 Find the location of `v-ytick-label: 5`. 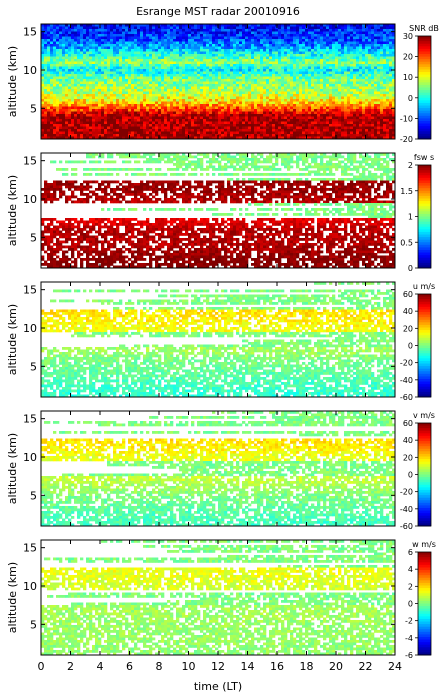

v-ytick-label: 5 is located at coordinates (33, 495).